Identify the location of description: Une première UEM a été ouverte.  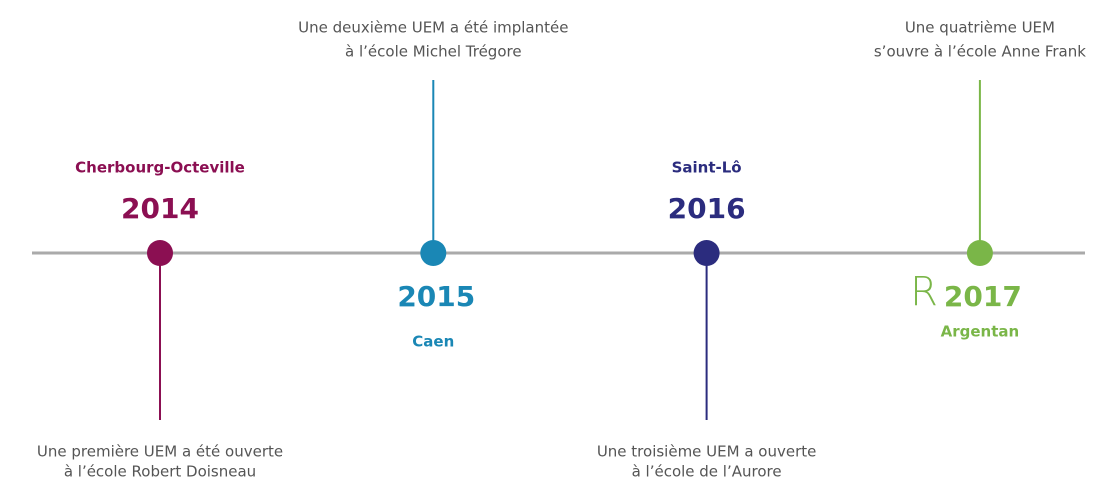
(160, 452).